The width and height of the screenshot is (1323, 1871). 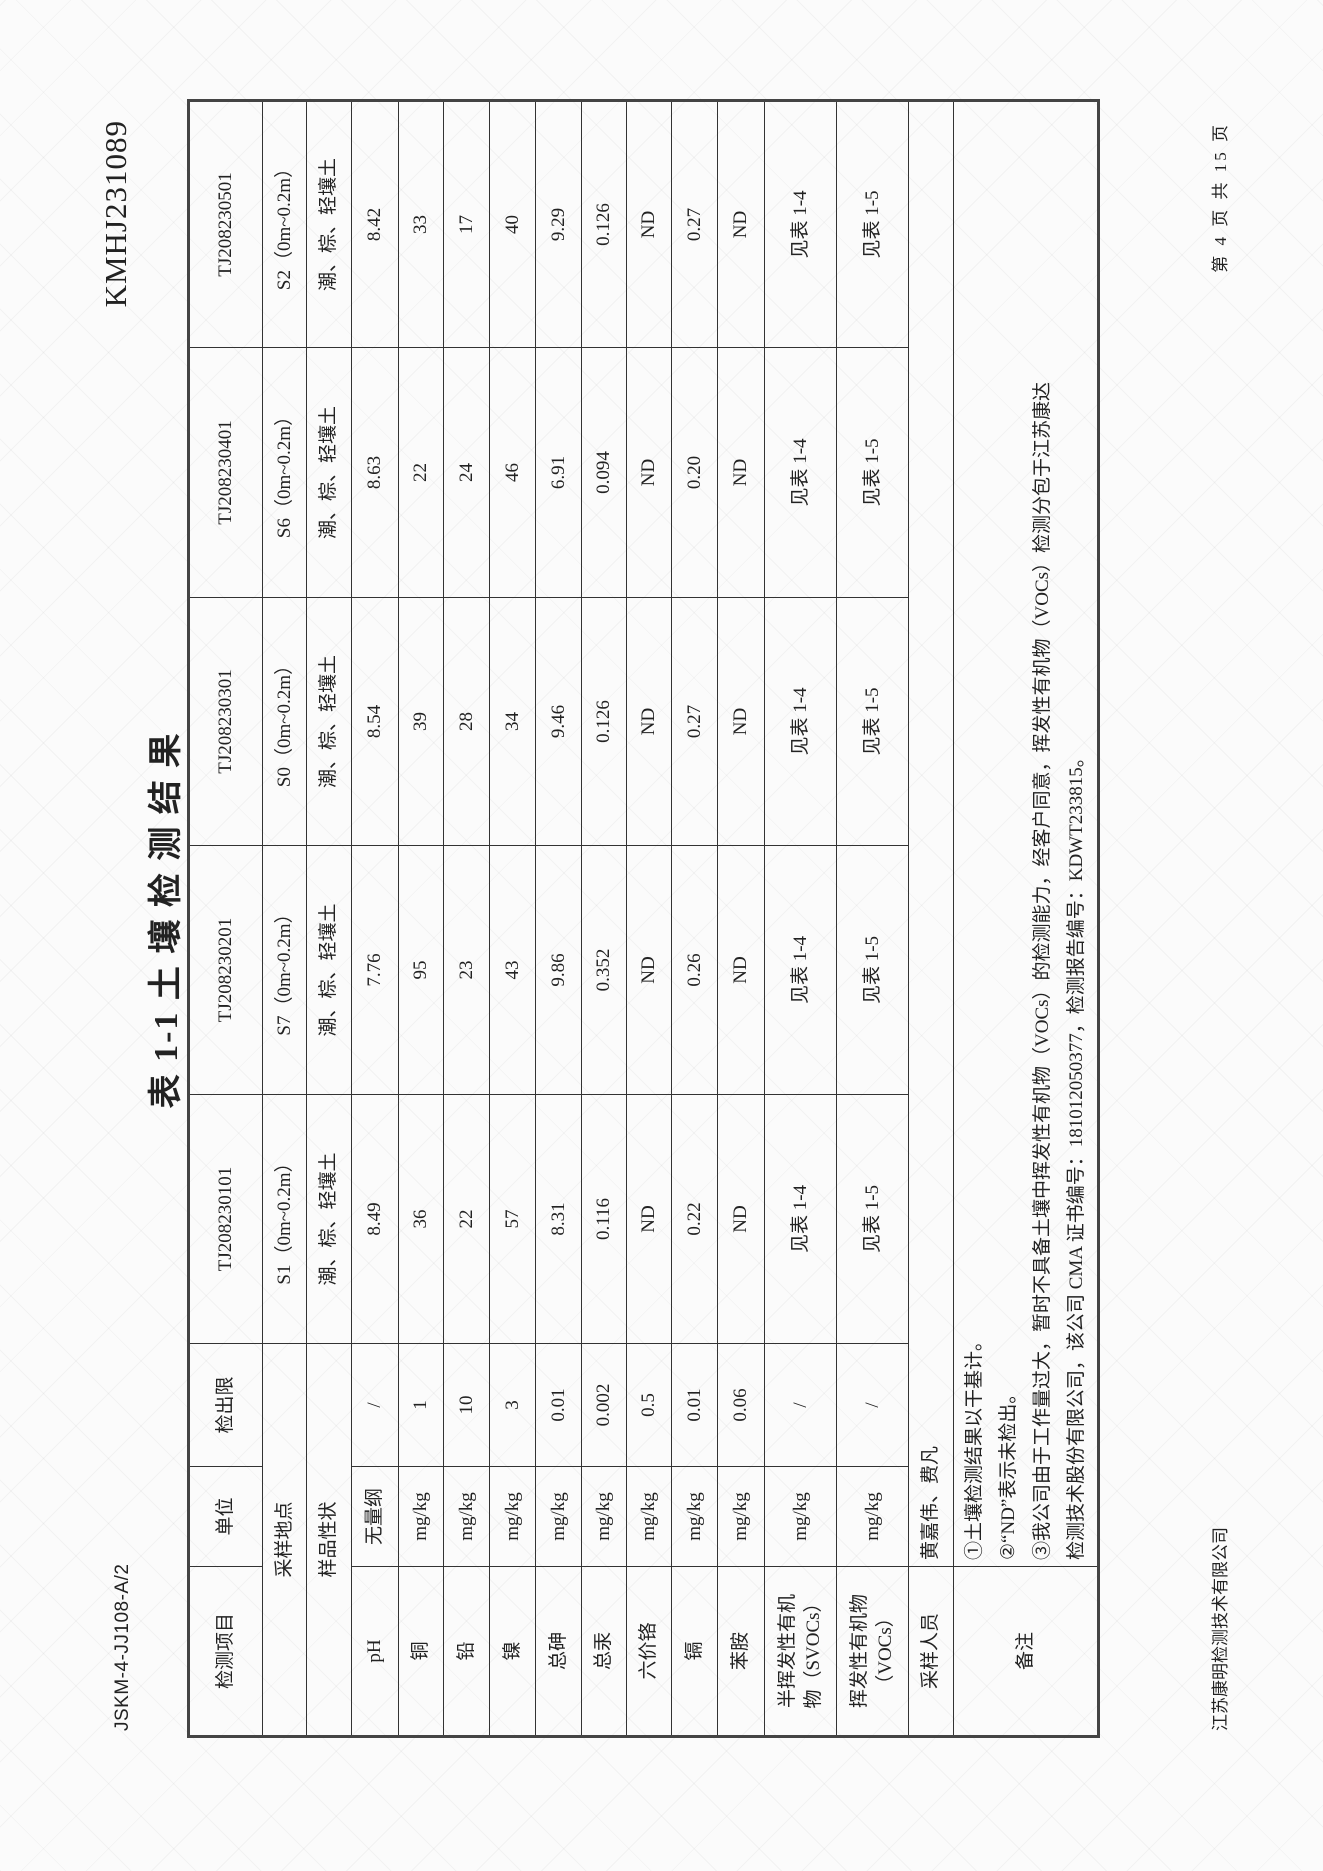 I want to click on remarks-label: 备注, so click(x=1026, y=1651).